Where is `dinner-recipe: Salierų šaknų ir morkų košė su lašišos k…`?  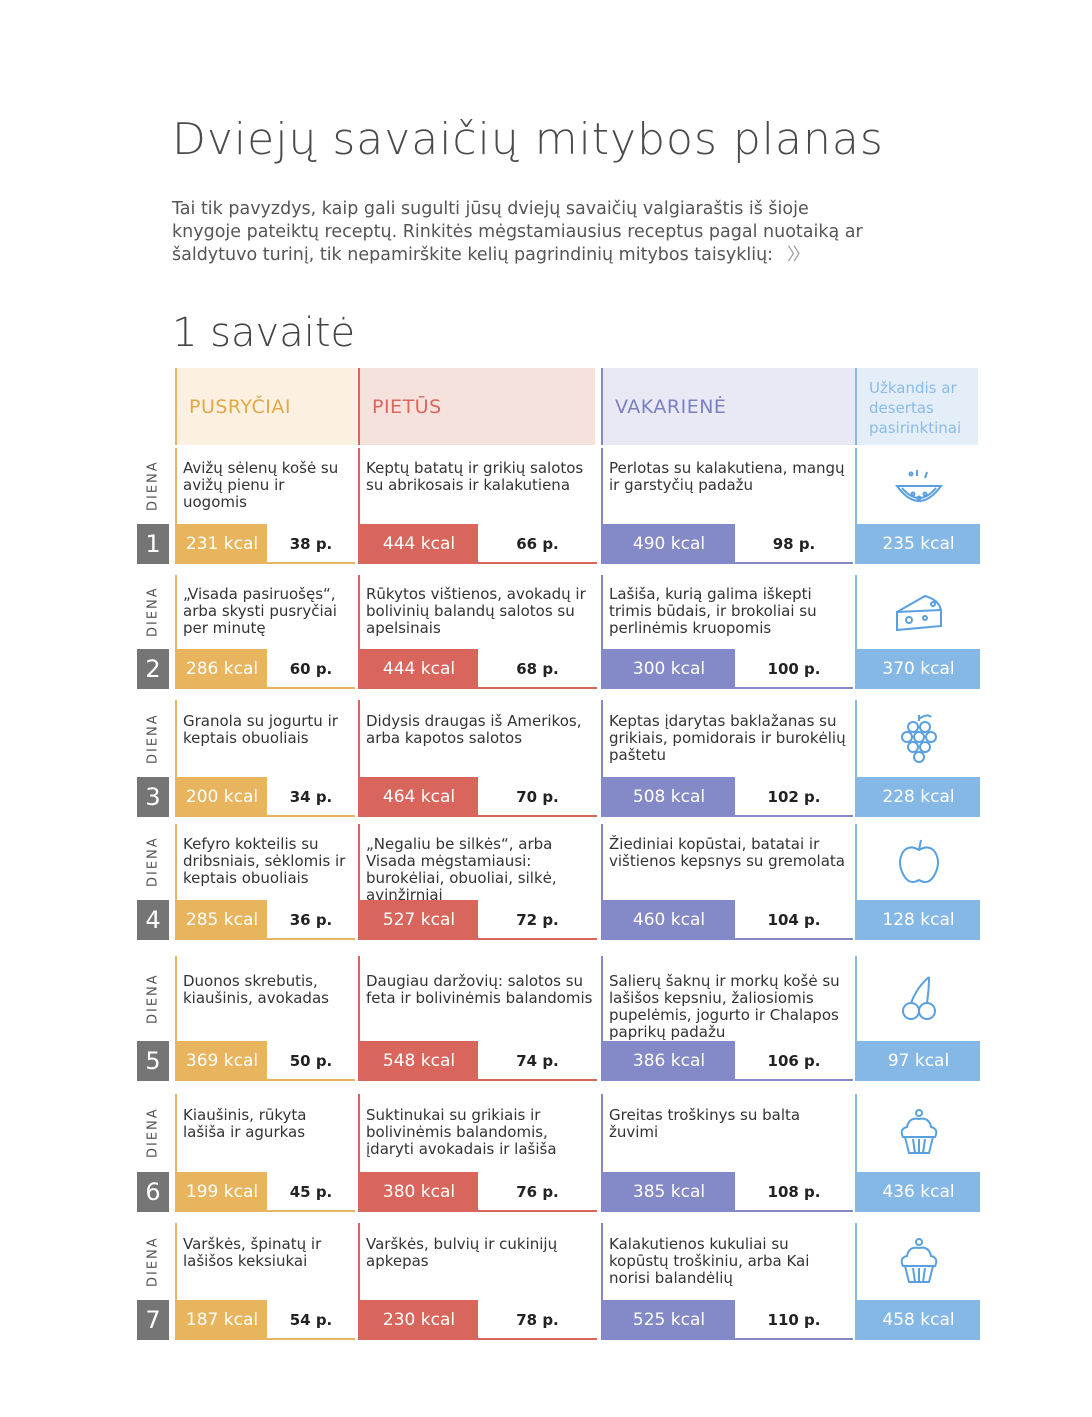 dinner-recipe: Salierų šaknų ir morkų košė su lašišos k… is located at coordinates (724, 1006).